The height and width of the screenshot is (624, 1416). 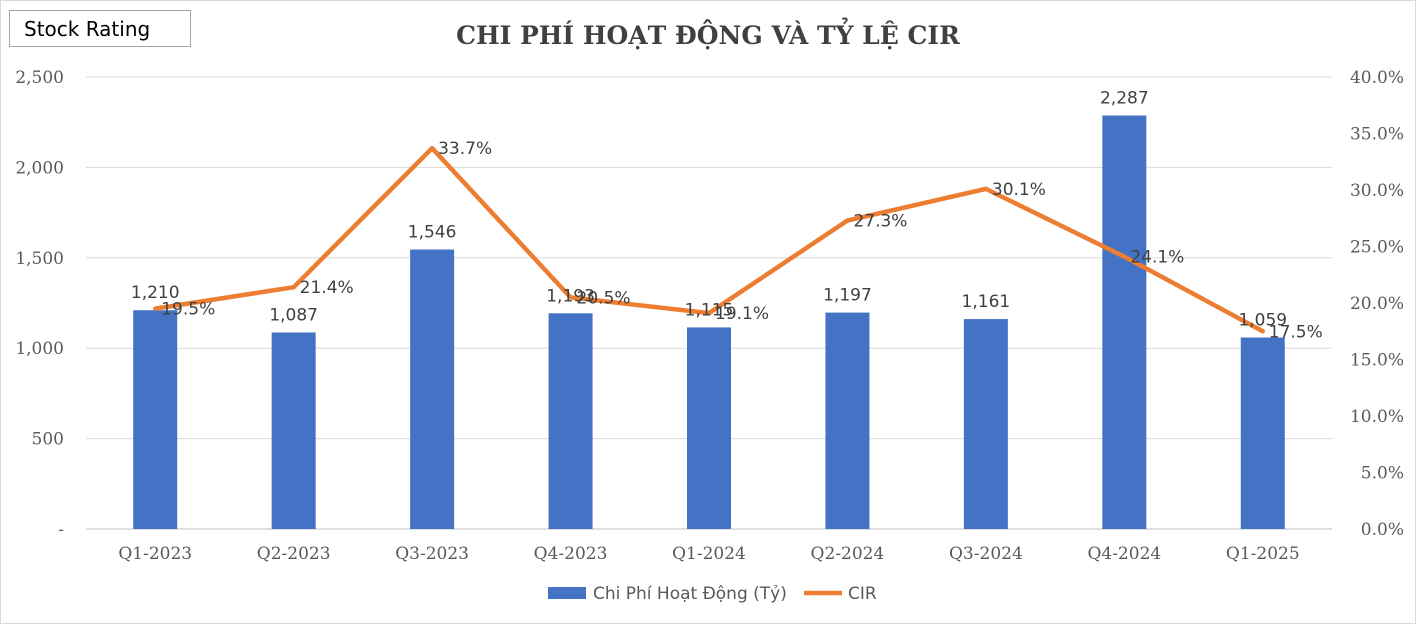 What do you see at coordinates (880, 222) in the screenshot?
I see `line-data-label: 27.3%` at bounding box center [880, 222].